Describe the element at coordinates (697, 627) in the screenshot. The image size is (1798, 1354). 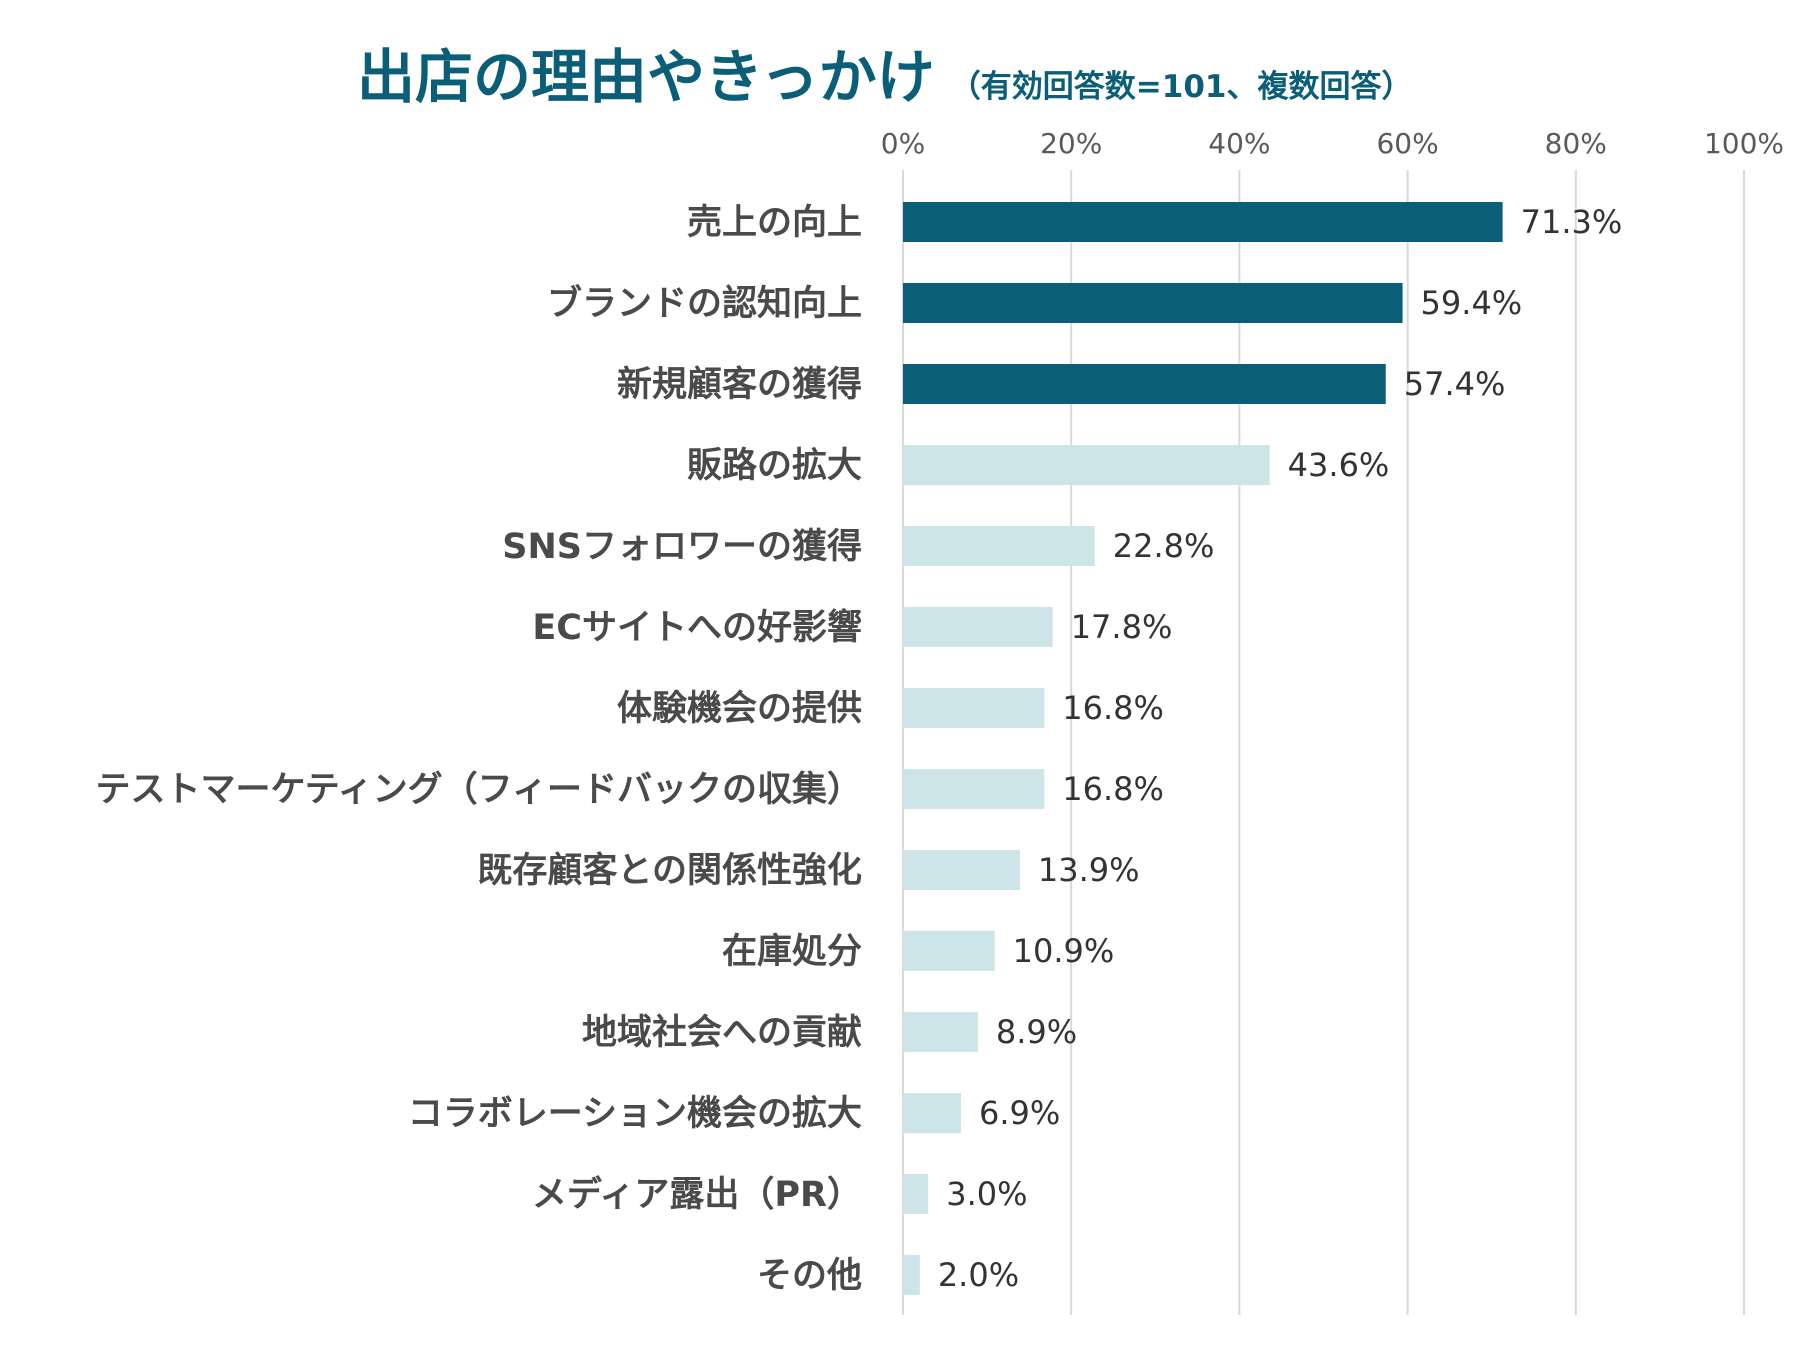
I see `category-label-6: ECサイトへの好影響` at that location.